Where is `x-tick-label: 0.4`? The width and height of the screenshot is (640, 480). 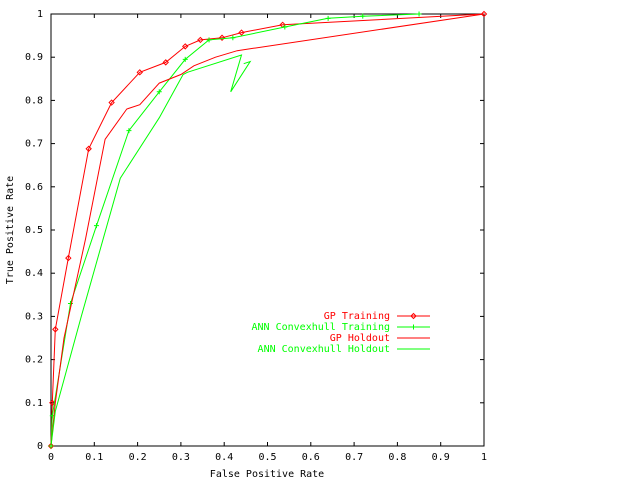
x-tick-label: 0.4 is located at coordinates (224, 457).